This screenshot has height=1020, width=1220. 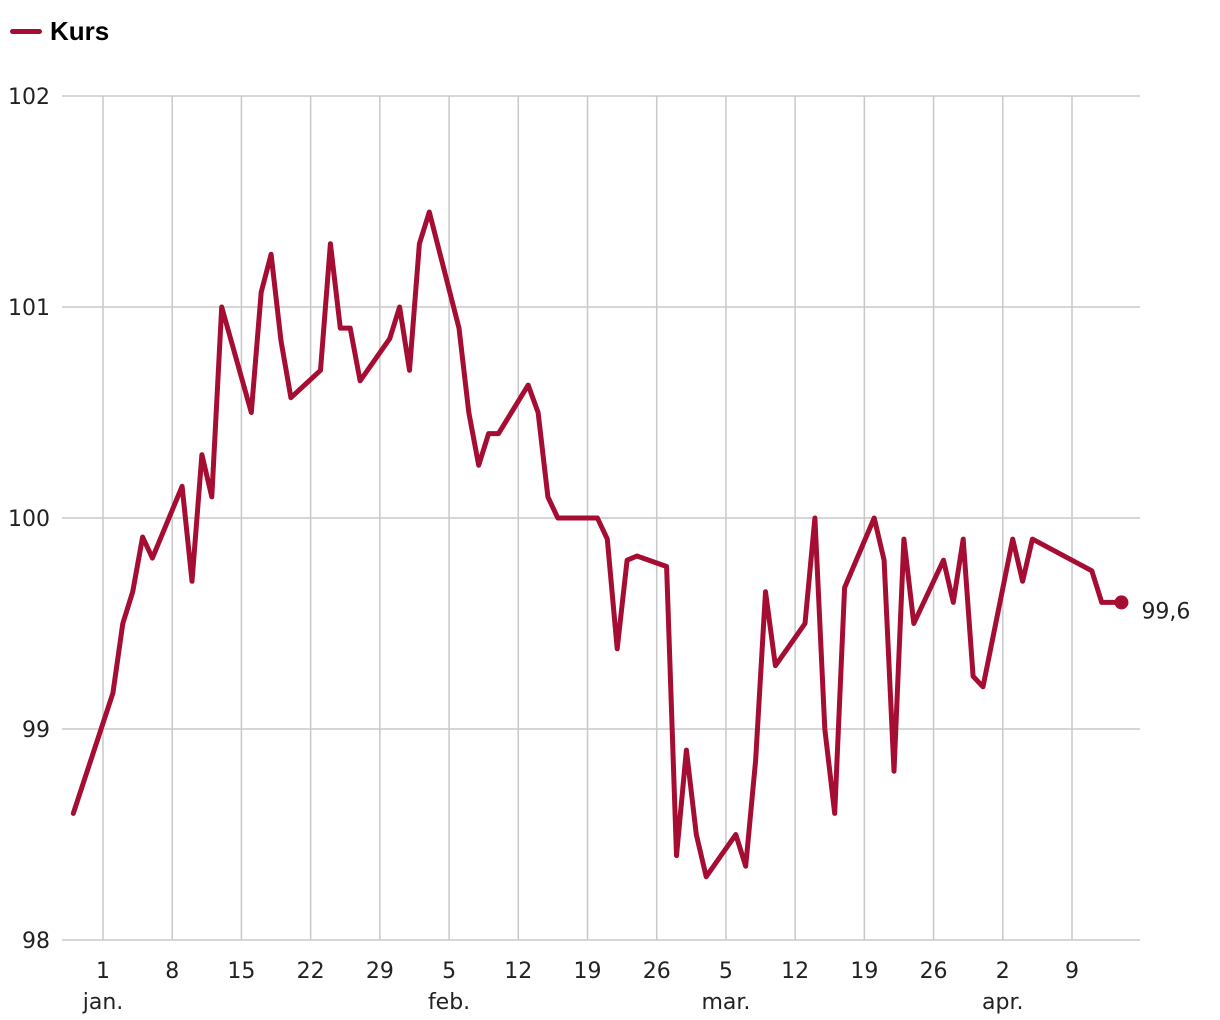 I want to click on y-tick-label-100: 100, so click(x=29, y=519).